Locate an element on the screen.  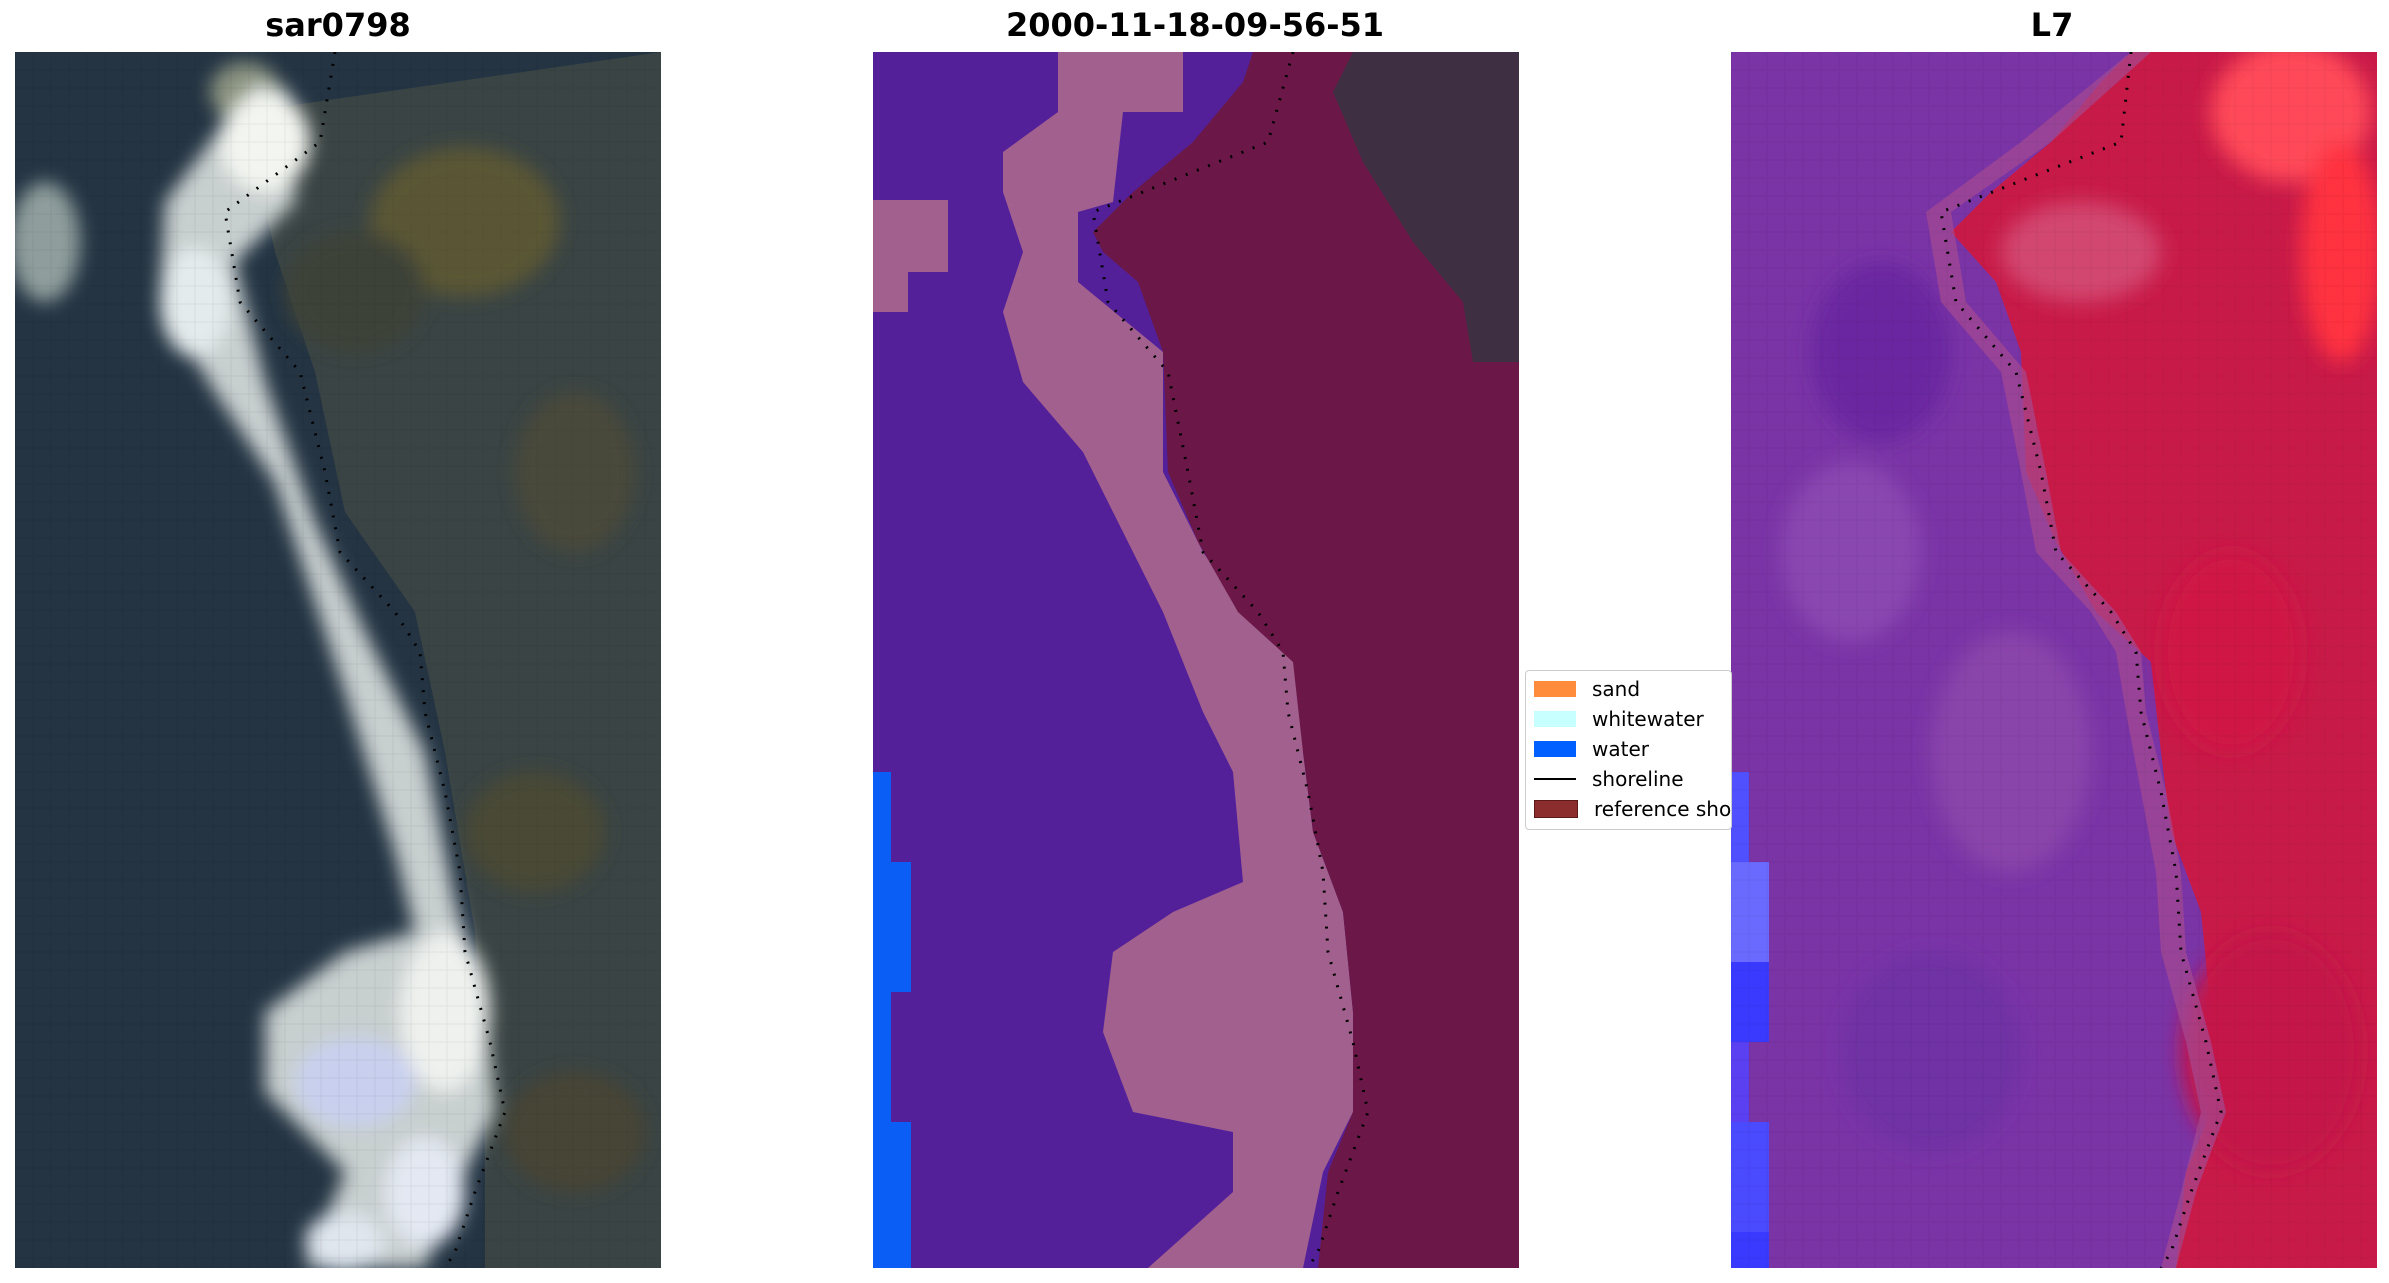
legend-item-sand: sand is located at coordinates (1587, 689).